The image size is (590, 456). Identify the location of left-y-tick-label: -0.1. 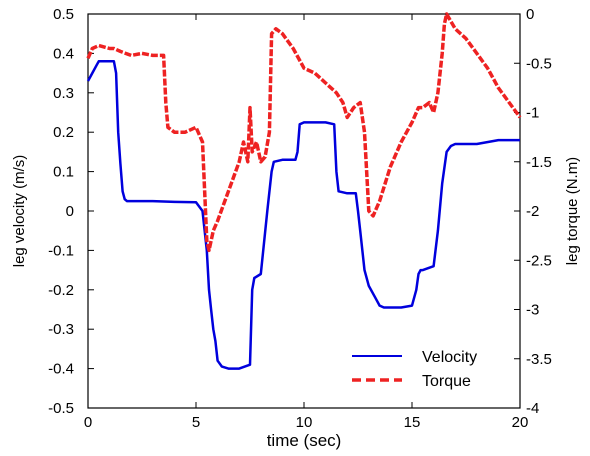
(61, 250).